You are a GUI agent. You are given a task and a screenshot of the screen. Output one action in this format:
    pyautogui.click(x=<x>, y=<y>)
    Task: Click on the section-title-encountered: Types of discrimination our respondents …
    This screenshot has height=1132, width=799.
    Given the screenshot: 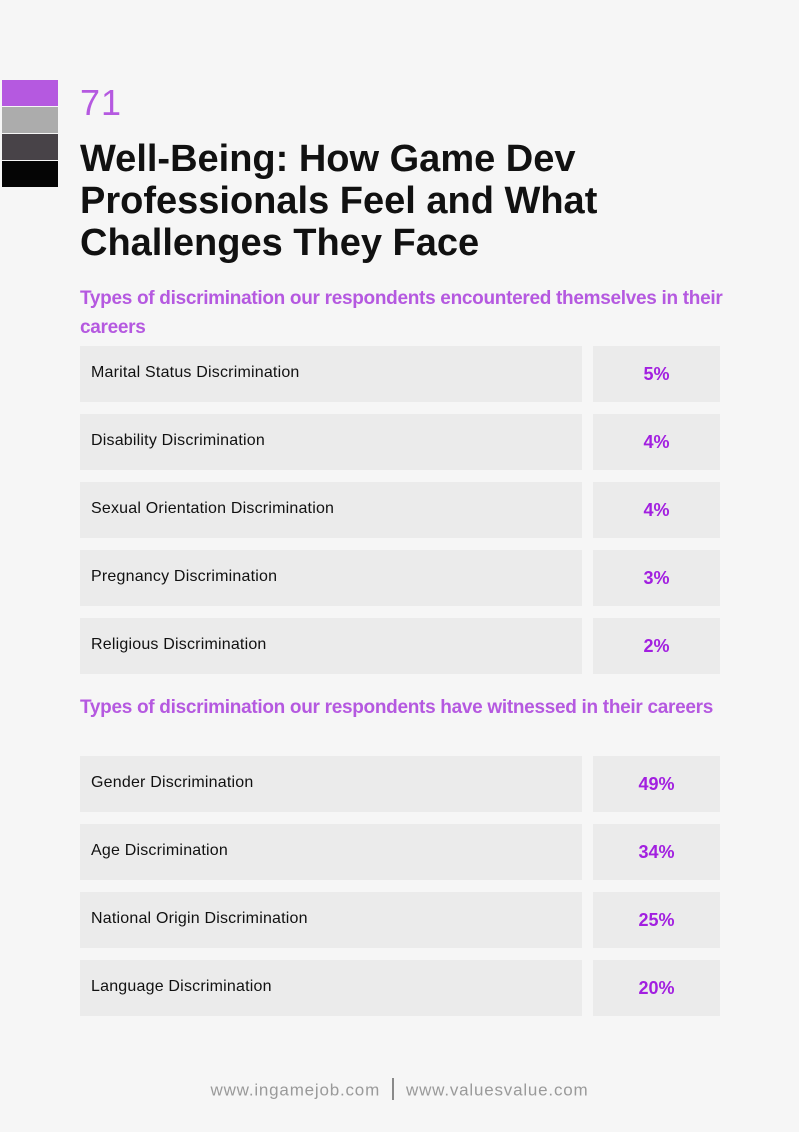 What is the action you would take?
    pyautogui.click(x=401, y=313)
    